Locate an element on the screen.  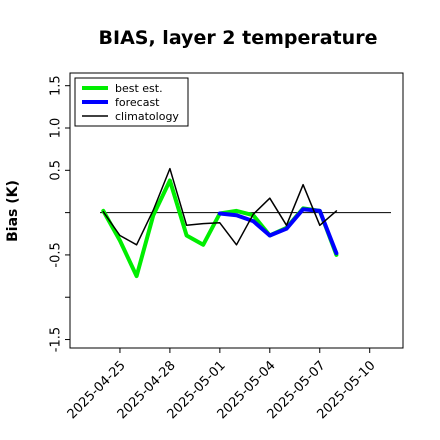
y-tick-label: -1.5 is located at coordinates (56, 339).